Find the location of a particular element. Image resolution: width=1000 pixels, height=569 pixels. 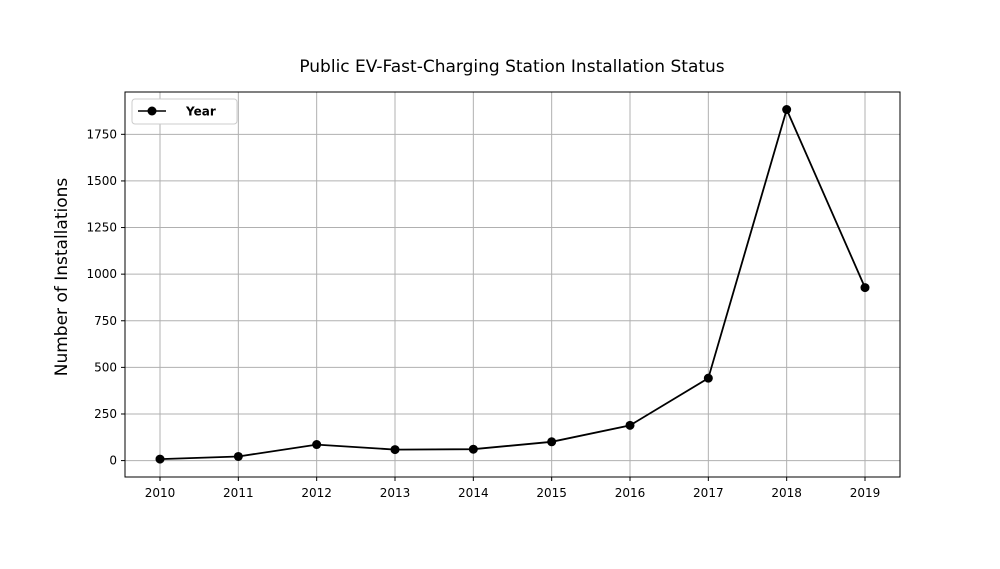

y-tick-label: 250 is located at coordinates (105, 414).